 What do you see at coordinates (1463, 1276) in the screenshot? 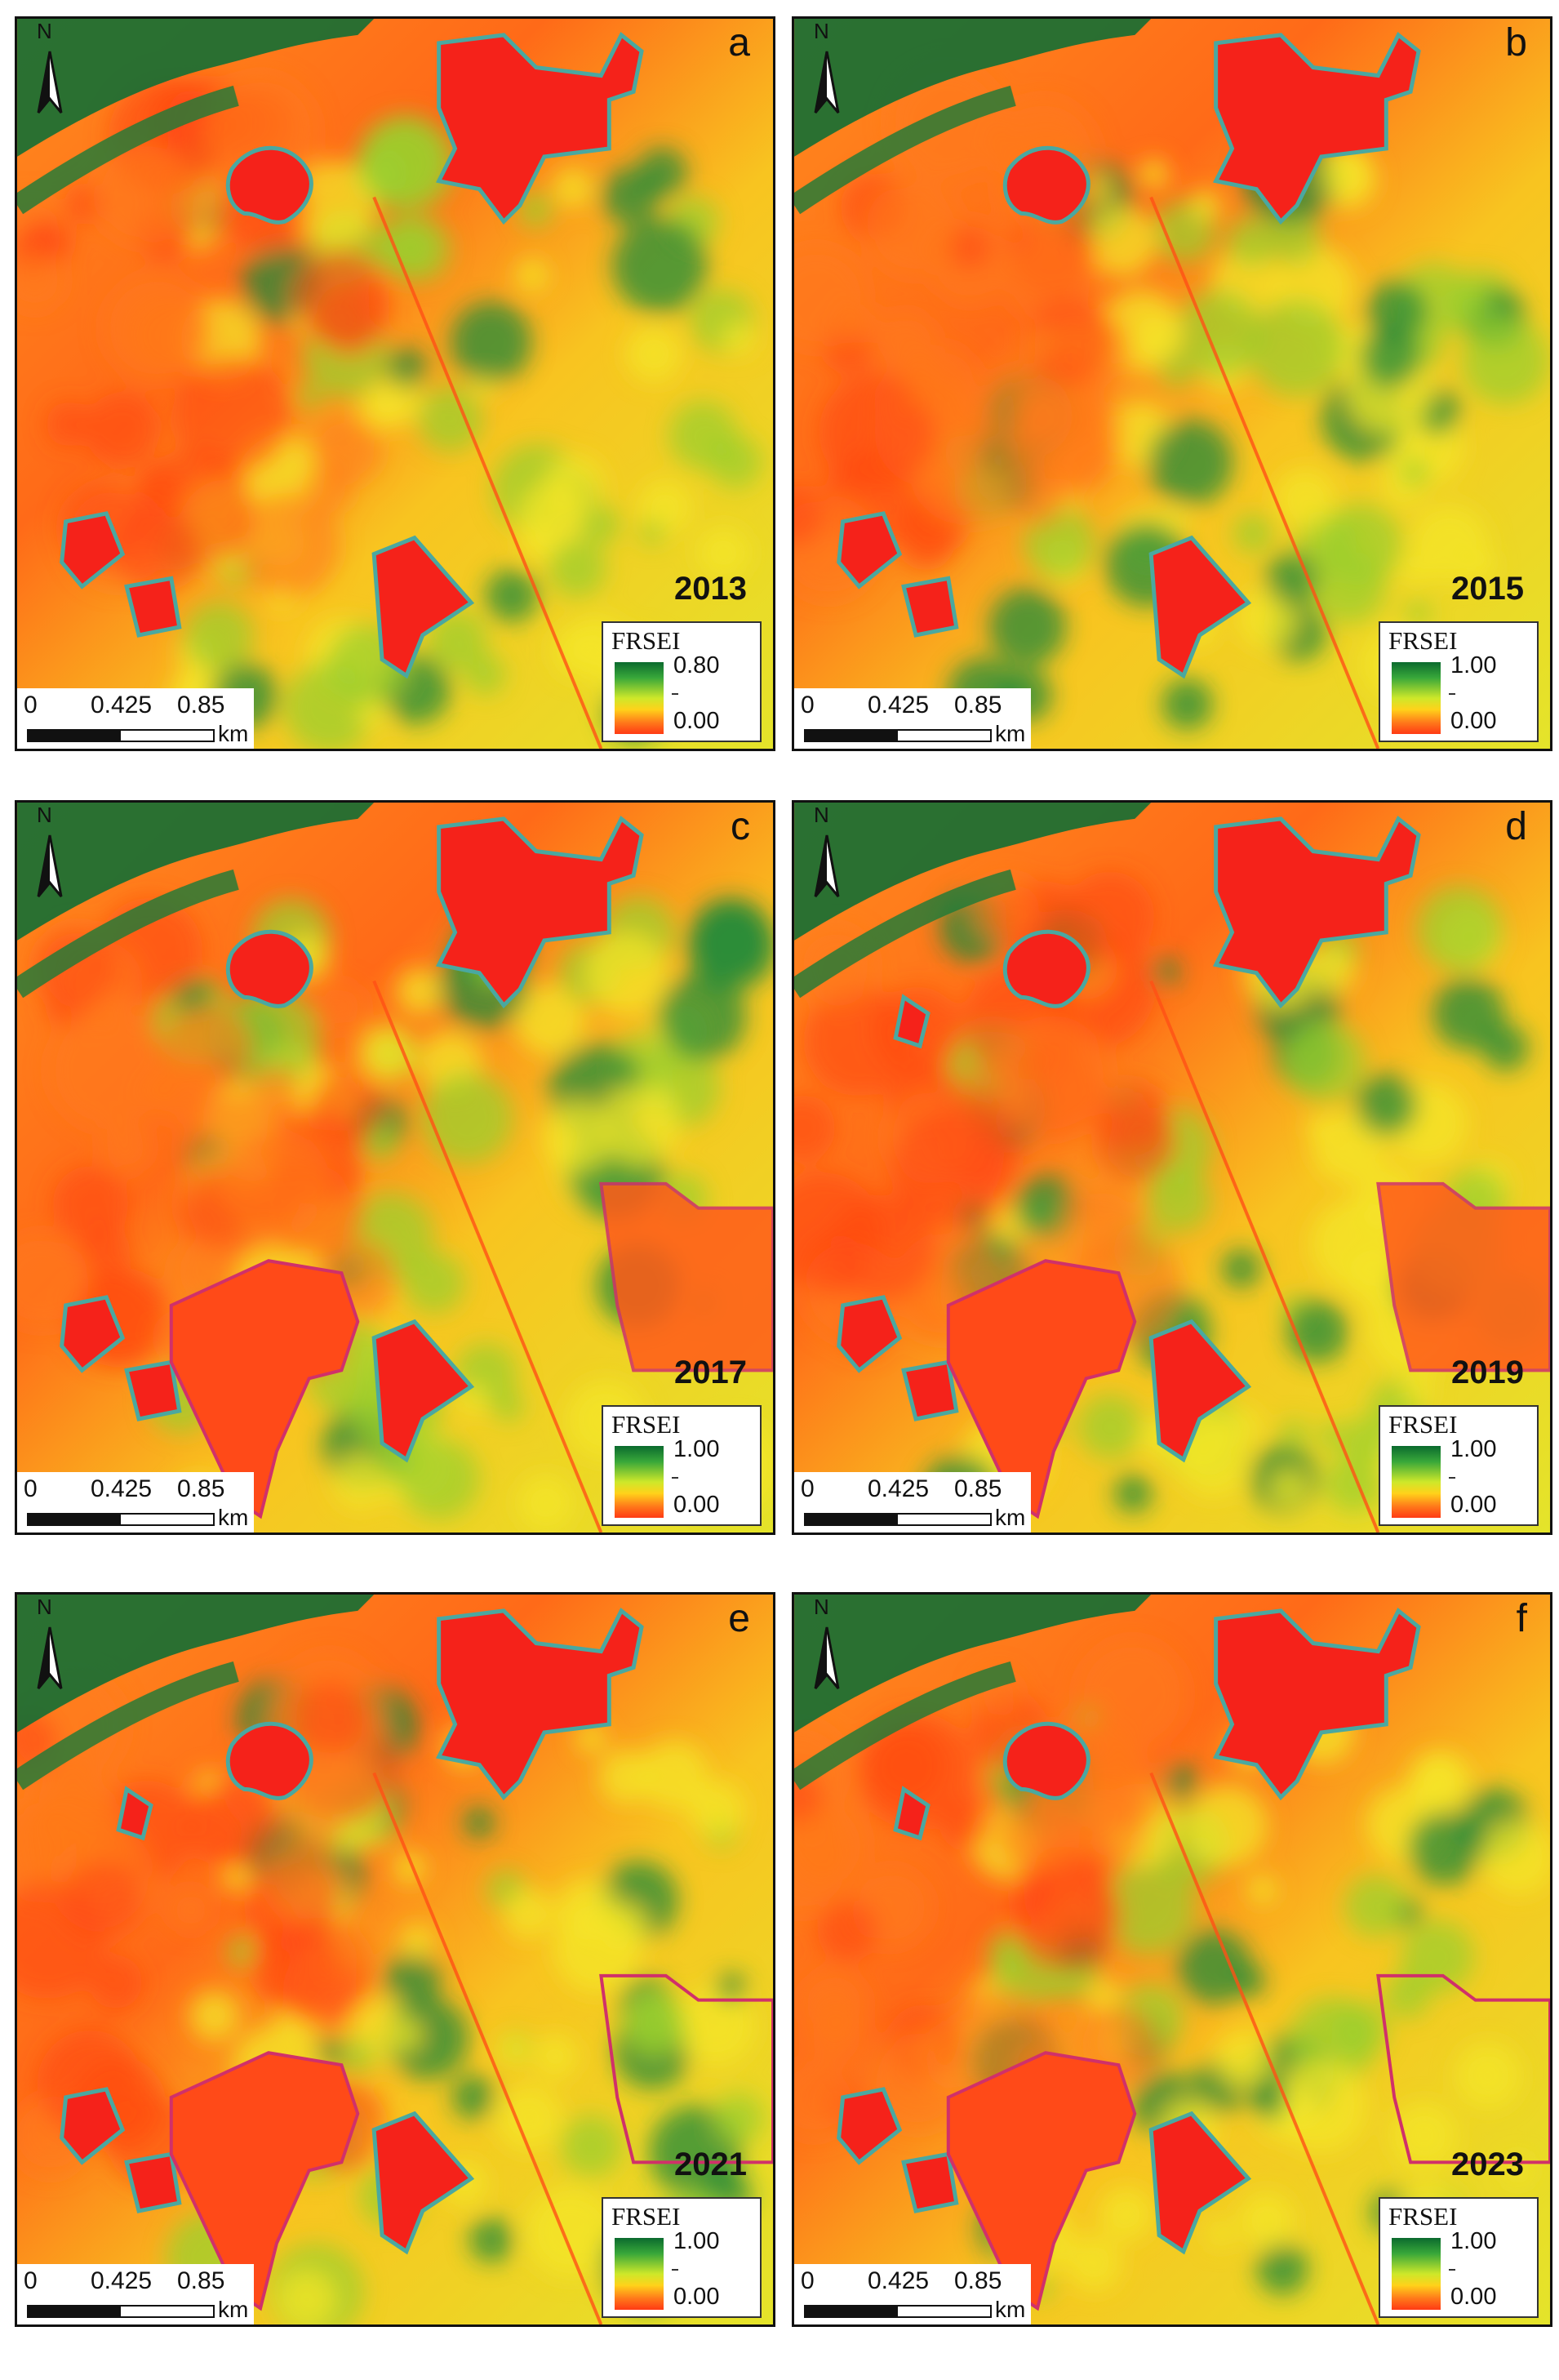
I see `development-zone-east` at bounding box center [1463, 1276].